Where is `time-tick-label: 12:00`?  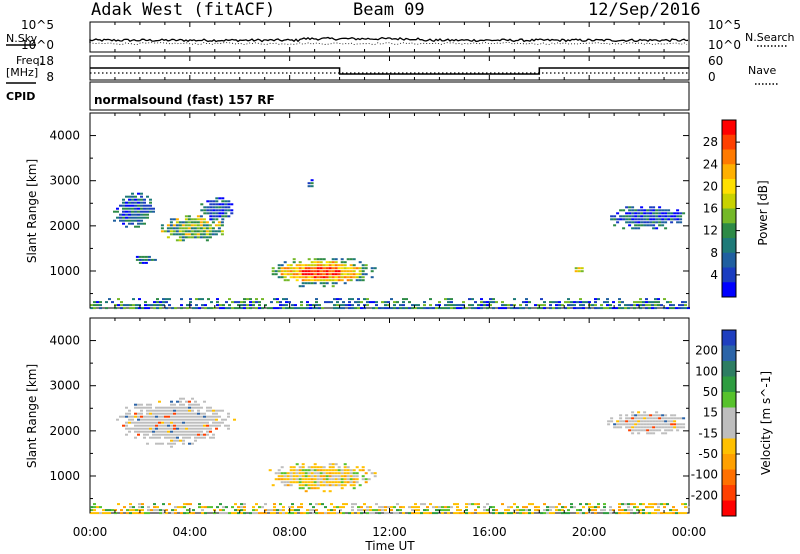 time-tick-label: 12:00 is located at coordinates (389, 532).